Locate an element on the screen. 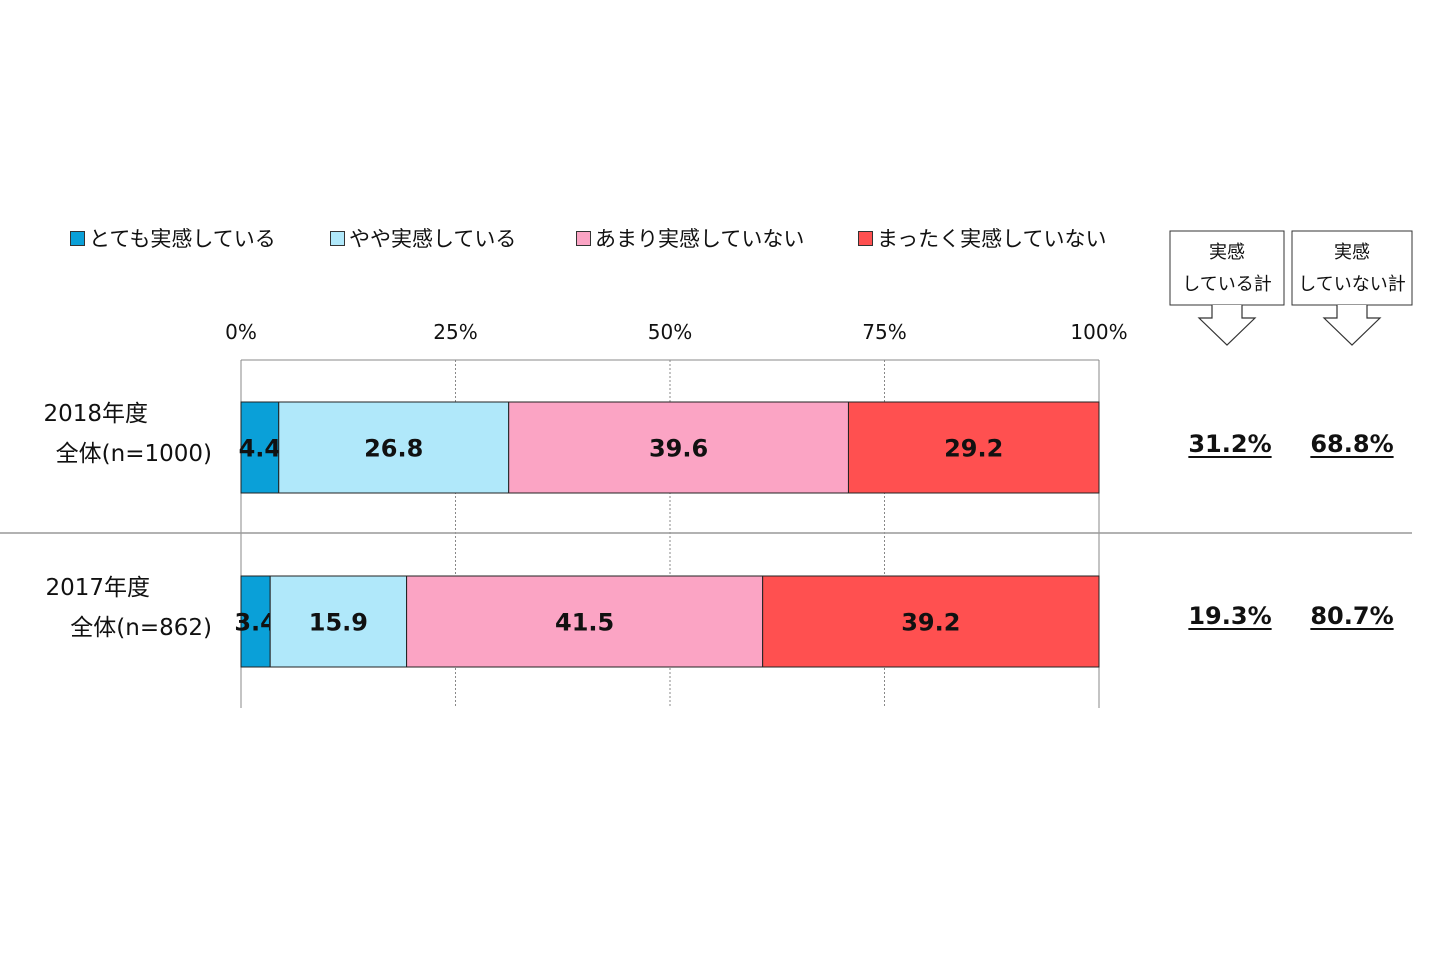 The height and width of the screenshot is (960, 1440). summary-2-box is located at coordinates (1352, 268).